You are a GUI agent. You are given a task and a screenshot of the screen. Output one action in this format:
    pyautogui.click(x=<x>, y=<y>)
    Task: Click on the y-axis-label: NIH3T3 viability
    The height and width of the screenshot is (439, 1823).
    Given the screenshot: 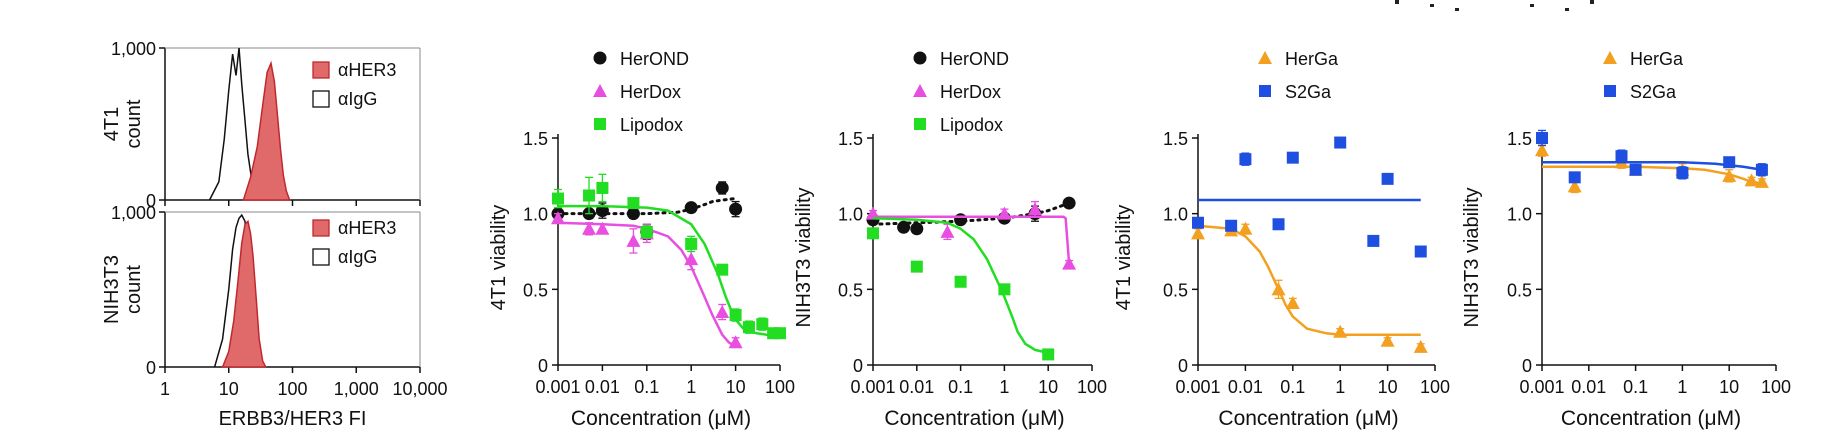 What is the action you would take?
    pyautogui.click(x=1472, y=257)
    